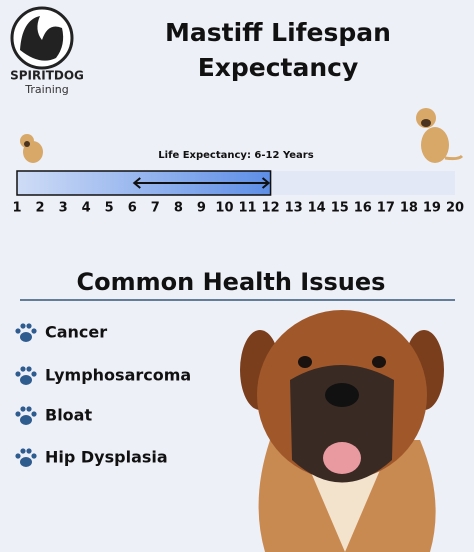 The width and height of the screenshot is (474, 552). What do you see at coordinates (40, 208) in the screenshot?
I see `tick-label: 2` at bounding box center [40, 208].